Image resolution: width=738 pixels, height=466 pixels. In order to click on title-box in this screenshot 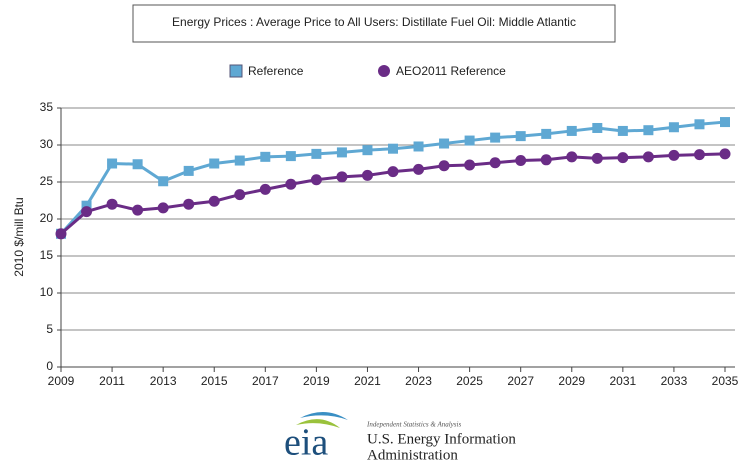, I will do `click(374, 23)`.